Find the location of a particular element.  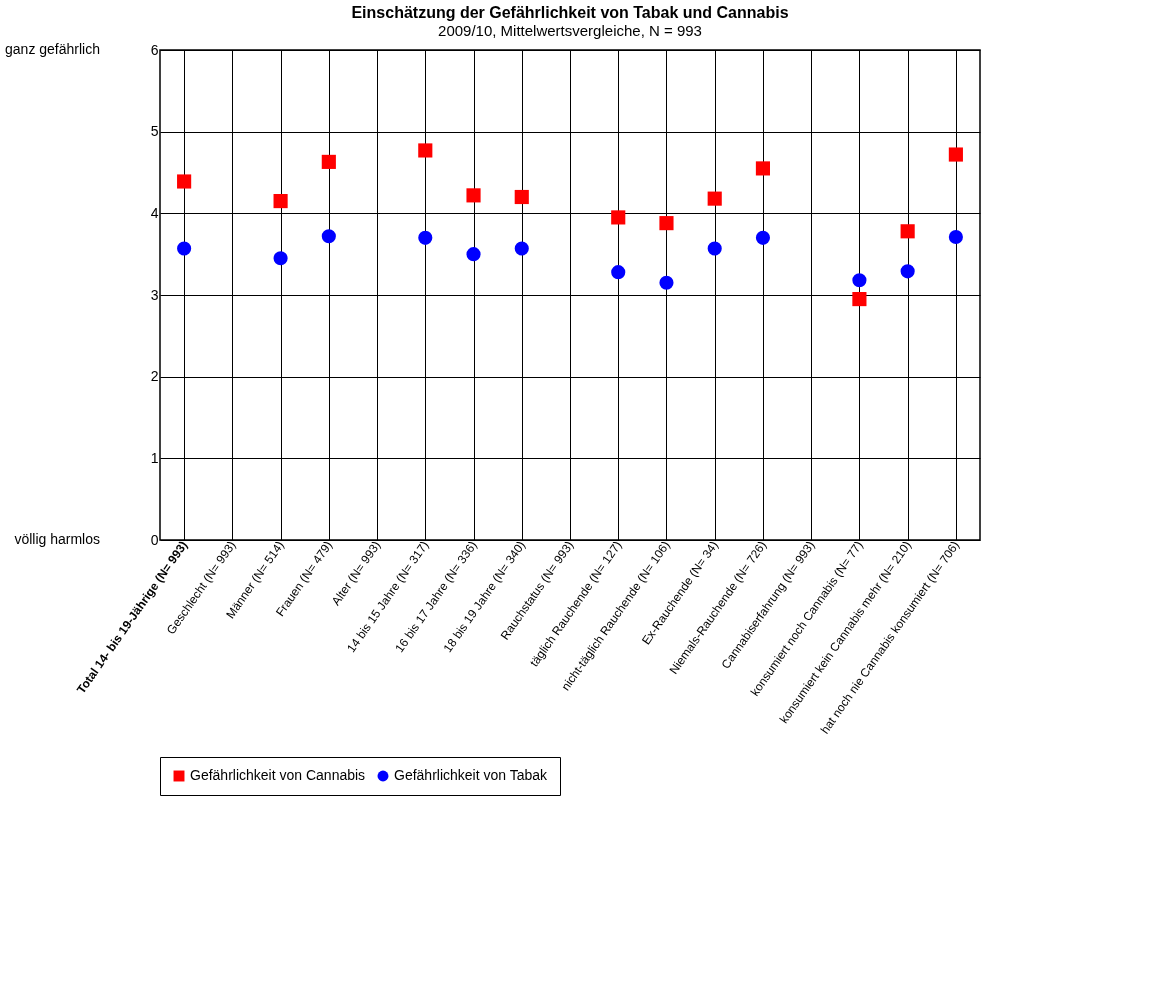

chart-title: Einschätzung der Gefährlichkeit von Tabak und Cannabis is located at coordinates (570, 12).